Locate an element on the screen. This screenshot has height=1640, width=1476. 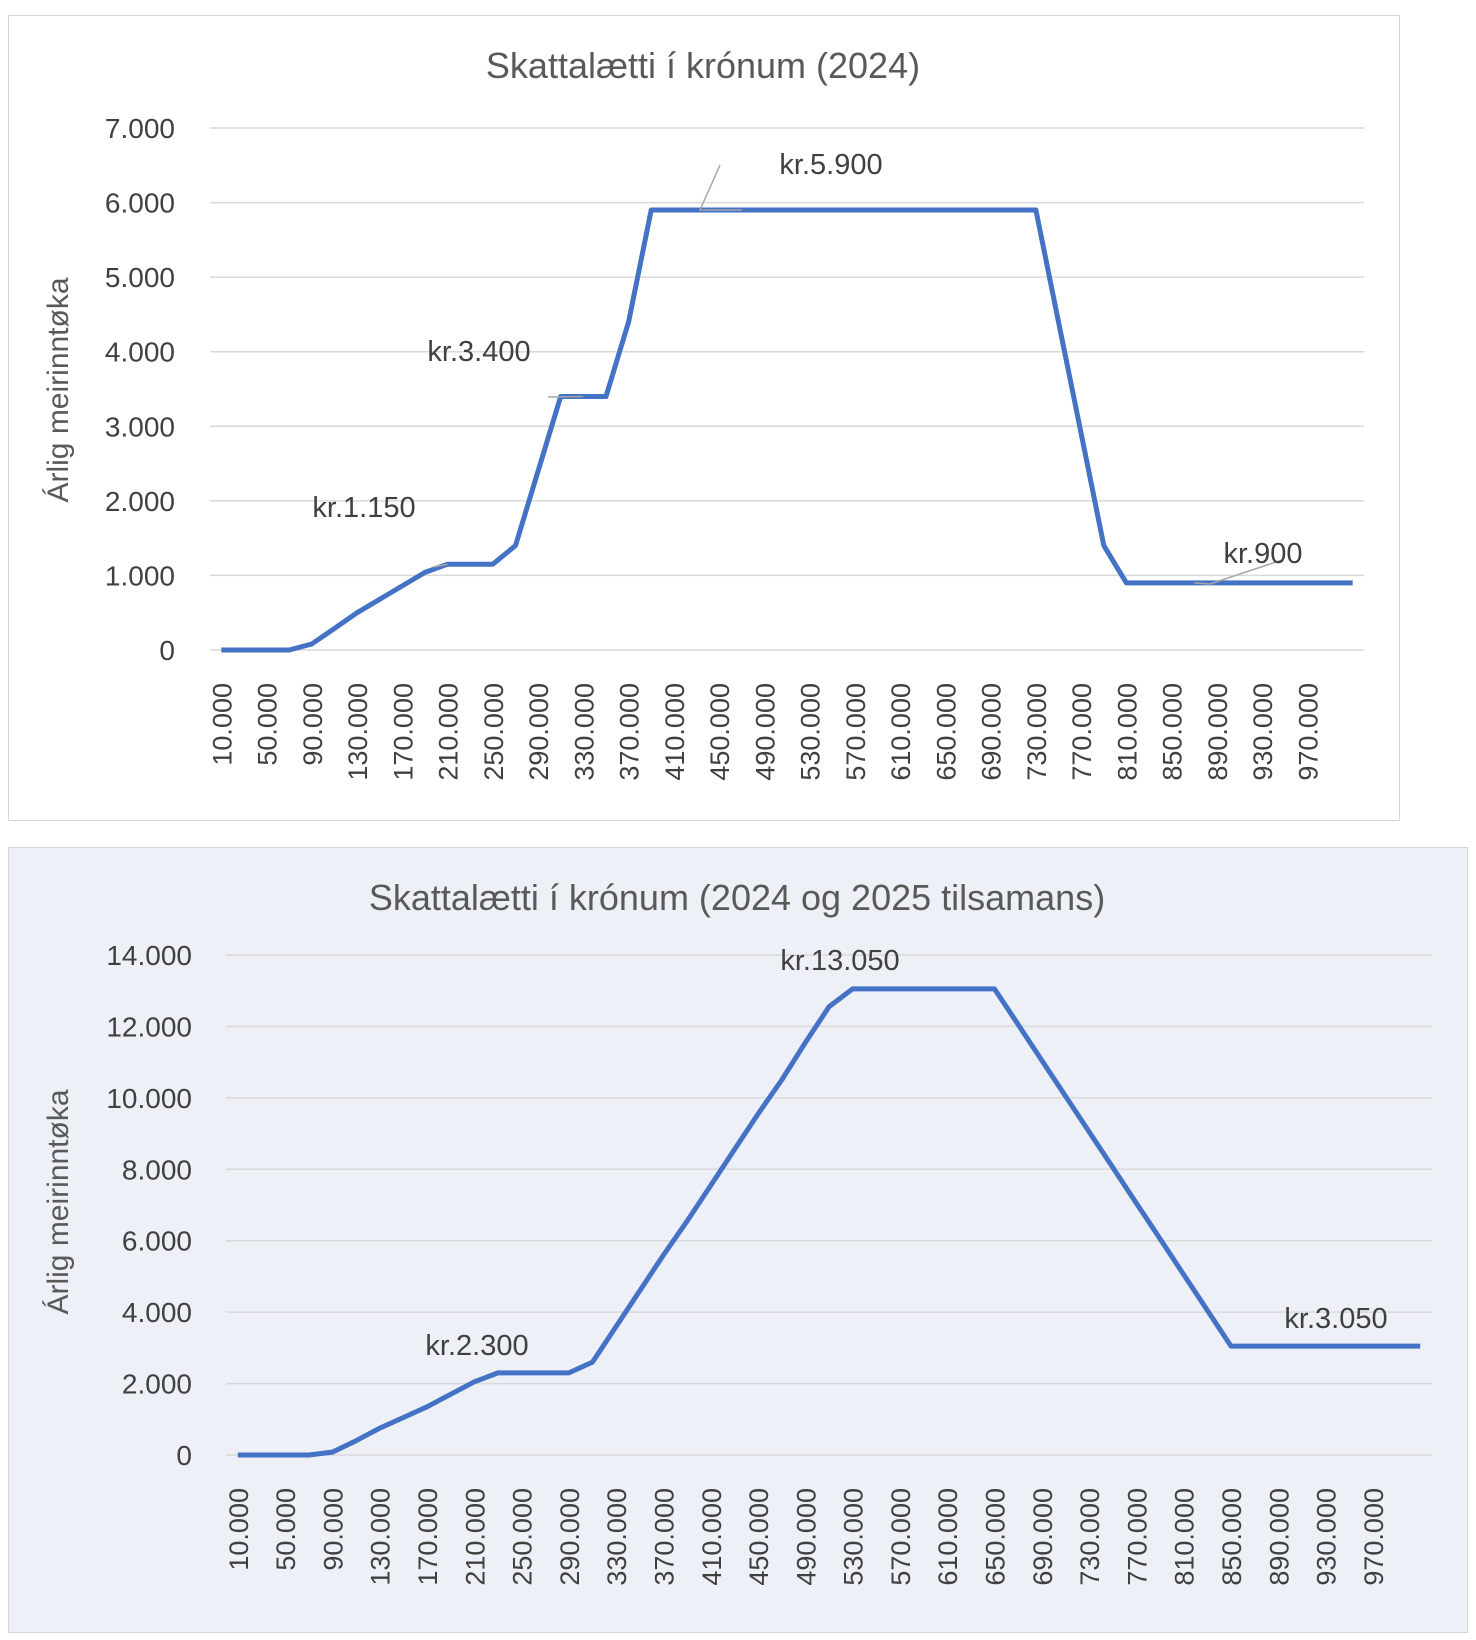
data-label: kr.13.050 is located at coordinates (839, 961).